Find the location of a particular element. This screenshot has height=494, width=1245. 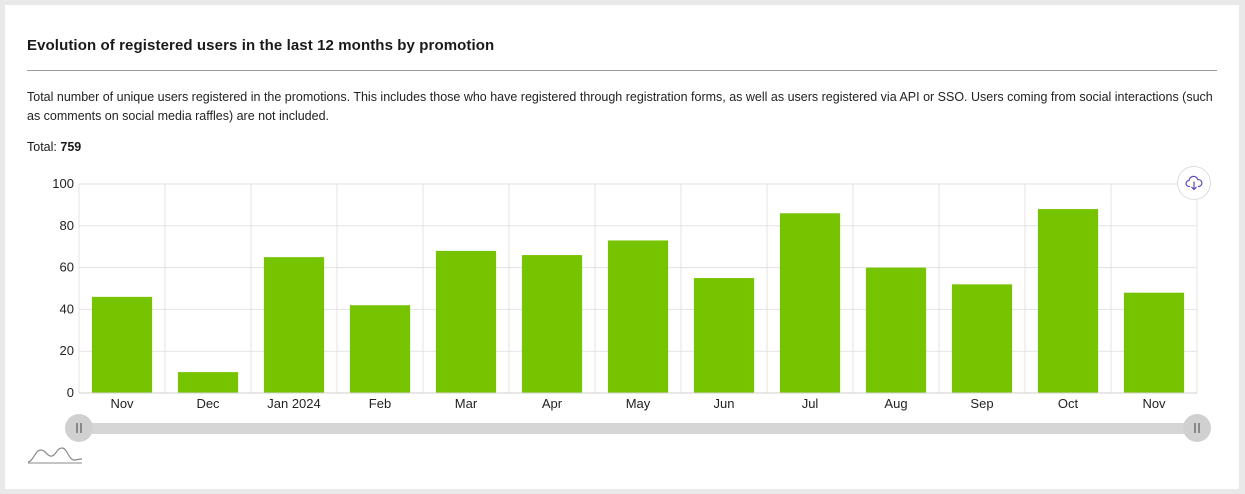

y-tick-label: 20 is located at coordinates (67, 350).